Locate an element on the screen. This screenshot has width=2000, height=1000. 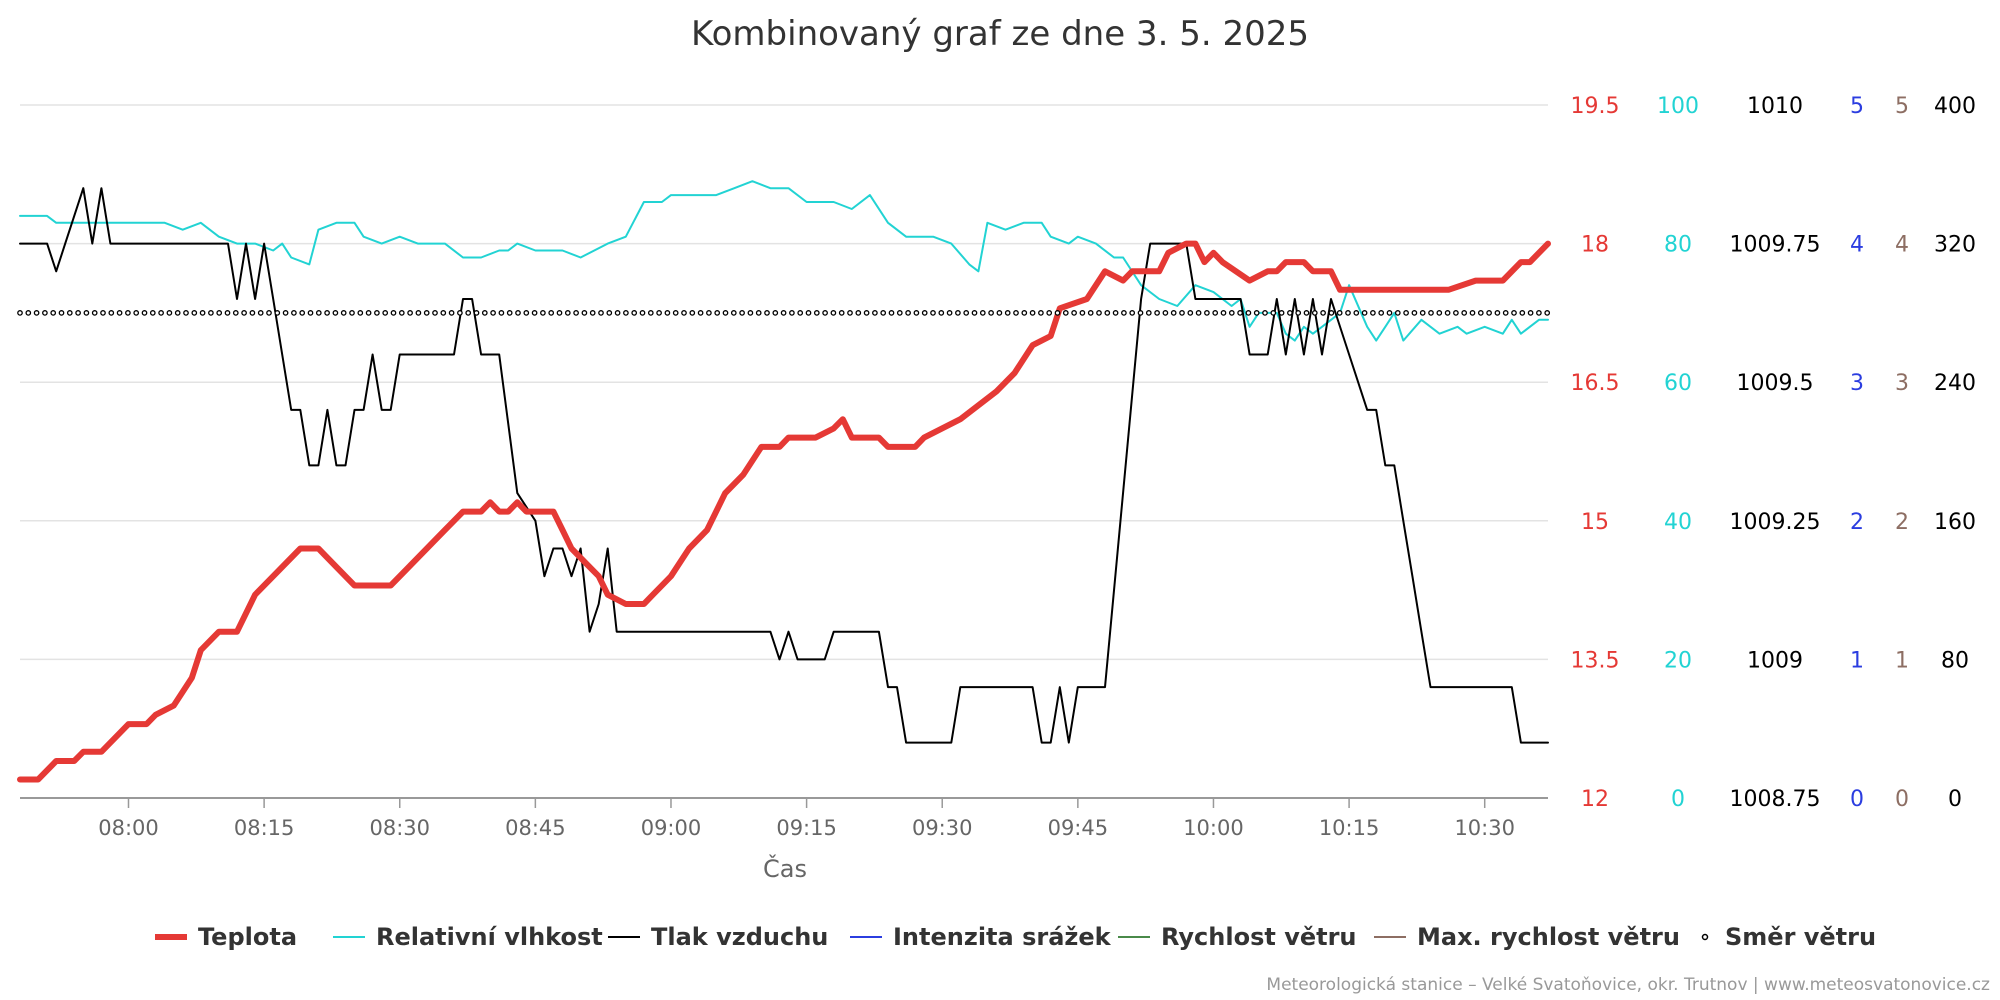
y-tick-label-temperature: 15 is located at coordinates (1595, 522).